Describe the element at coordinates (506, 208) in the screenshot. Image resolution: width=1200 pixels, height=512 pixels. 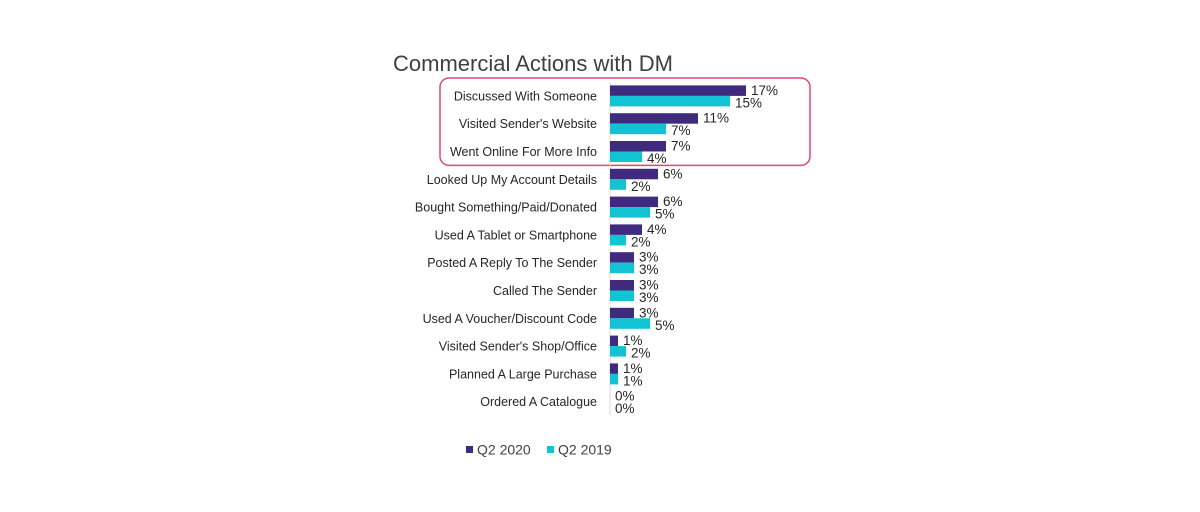
I see `category-label: Bought Something/Paid/Donated` at that location.